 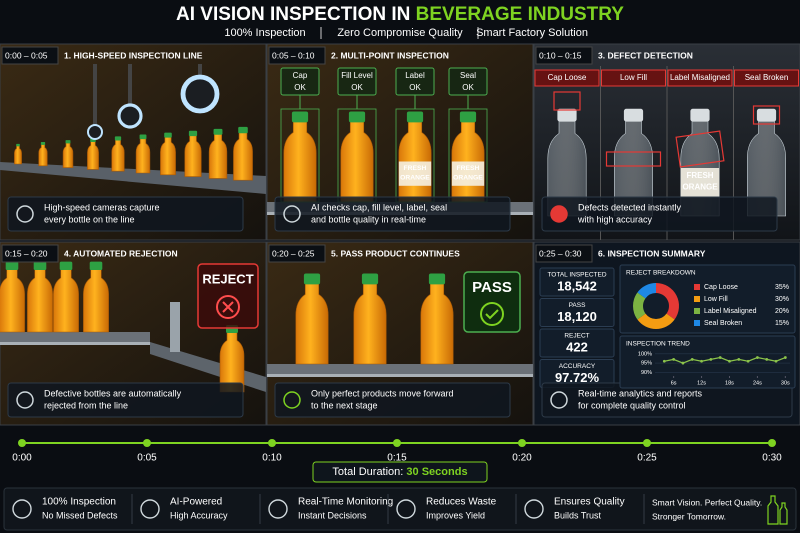 What do you see at coordinates (689, 516) in the screenshot?
I see `tagline: Stronger Tomorrow.` at bounding box center [689, 516].